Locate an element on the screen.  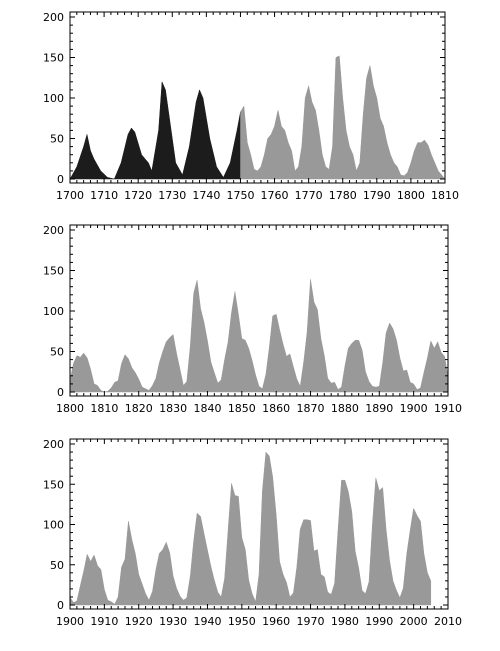
x-tick-label: 1860 is located at coordinates (276, 408).